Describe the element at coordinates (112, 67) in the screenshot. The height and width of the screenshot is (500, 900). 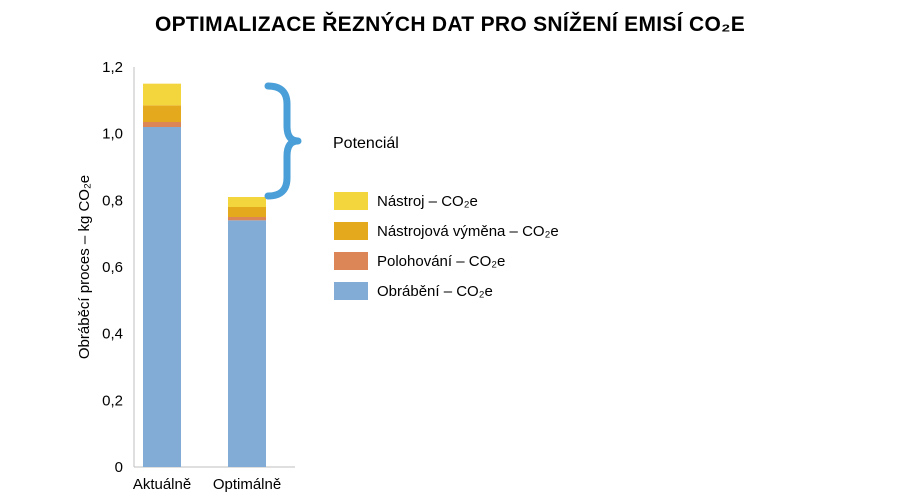
I see `y-tick-label: 1,2` at that location.